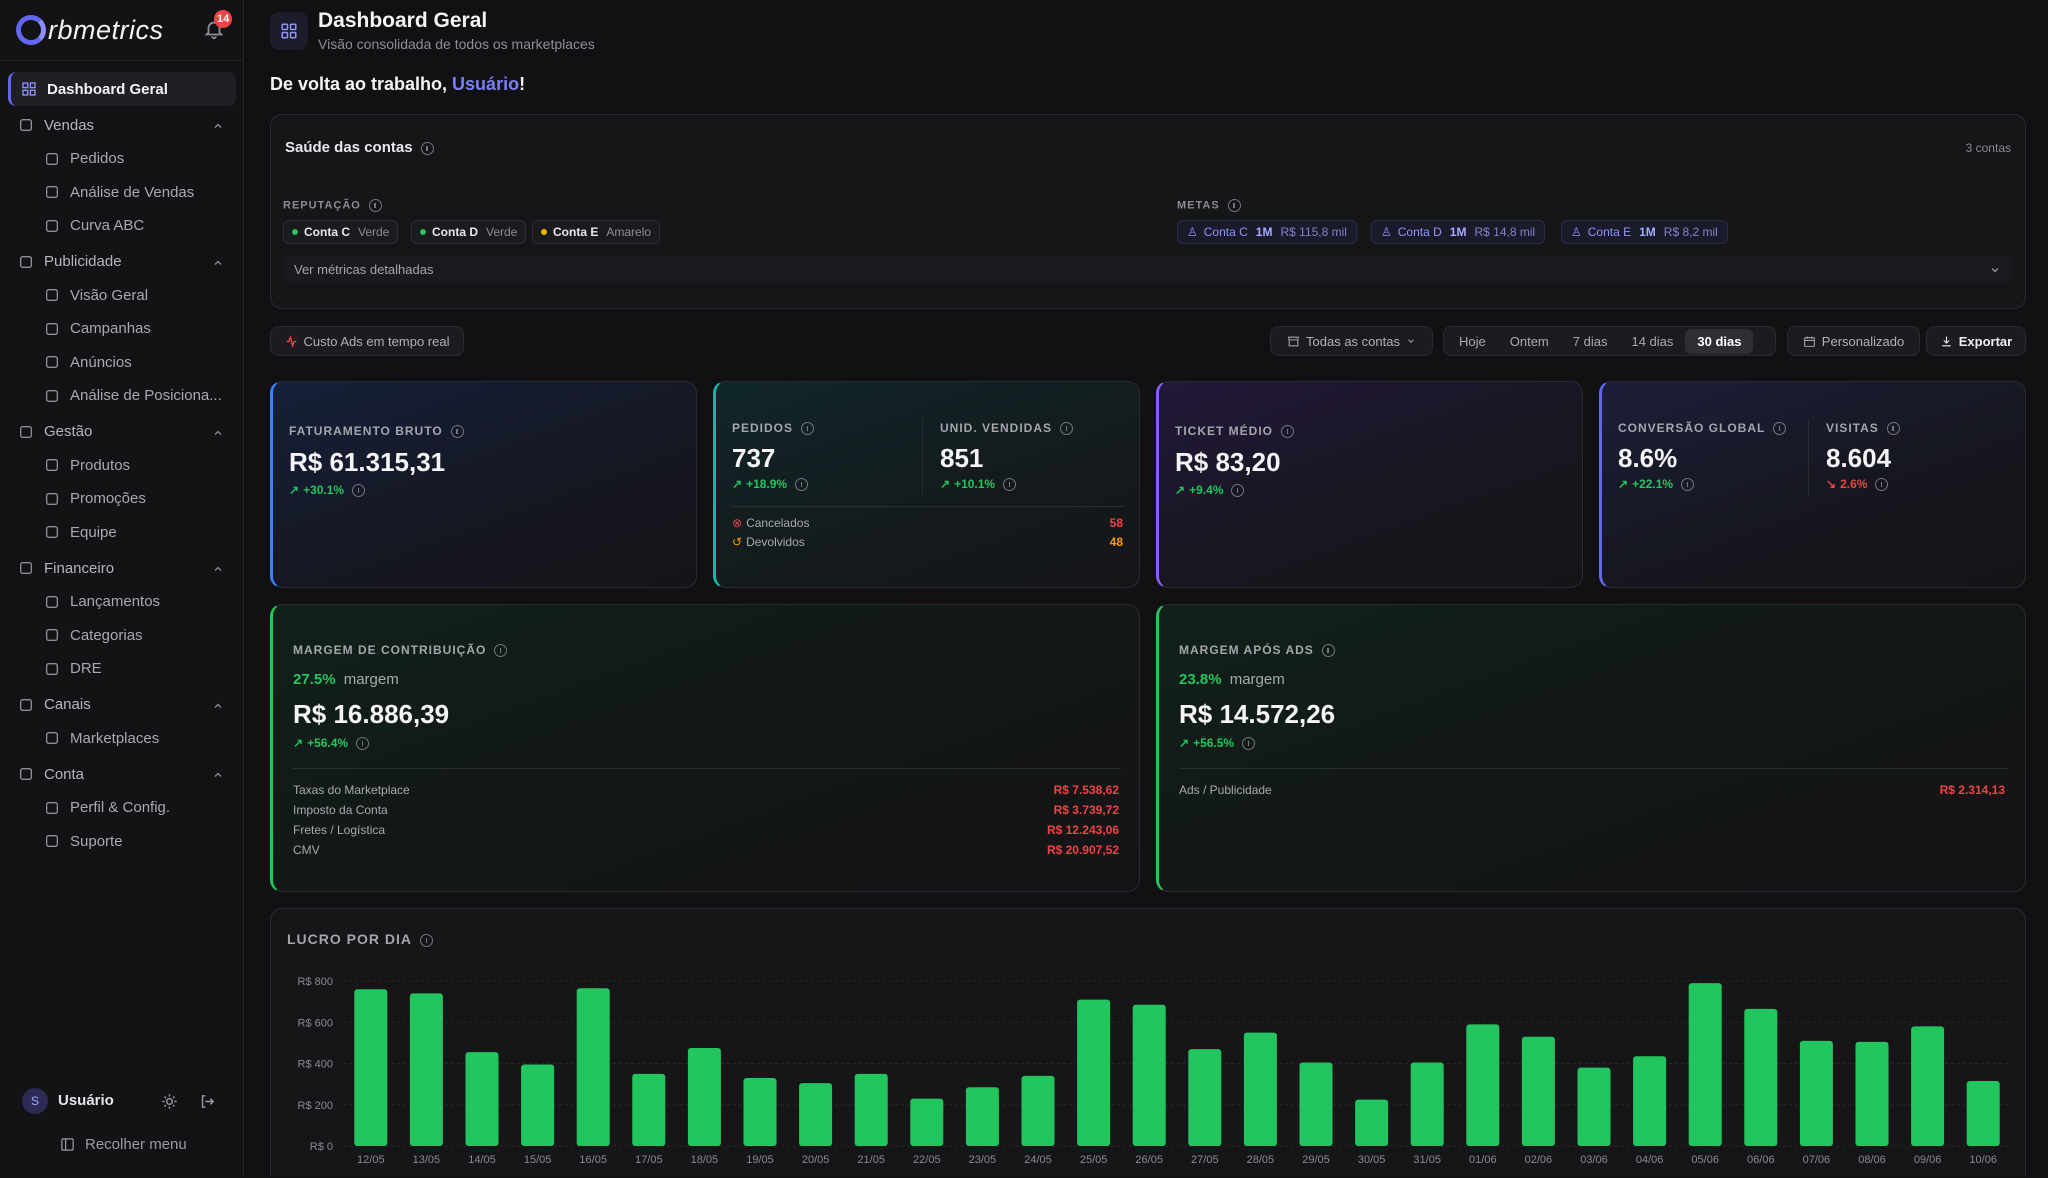 The height and width of the screenshot is (1178, 2048). What do you see at coordinates (455, 232) in the screenshot?
I see `chip-account: Conta D` at bounding box center [455, 232].